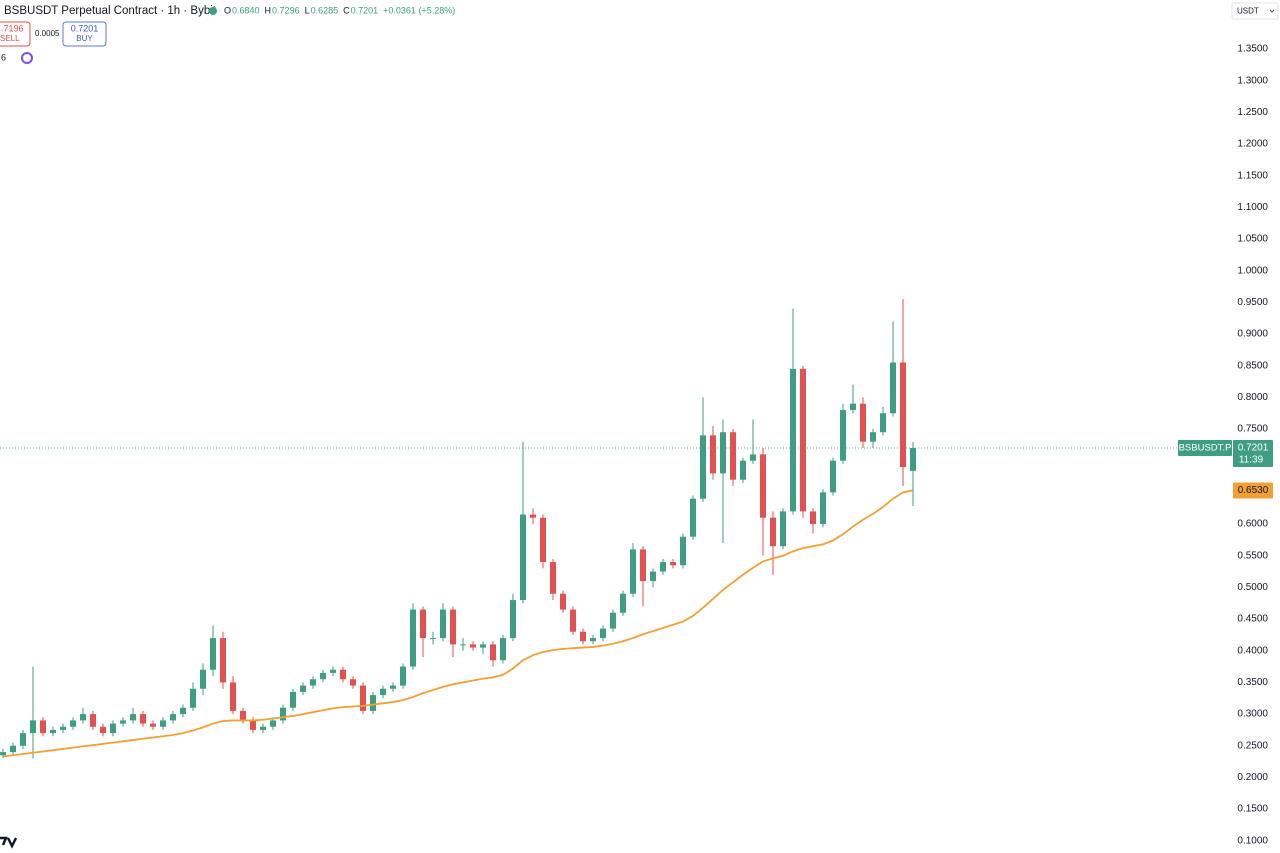 The width and height of the screenshot is (1280, 853). I want to click on y-tick-label: 0.9000, so click(1252, 334).